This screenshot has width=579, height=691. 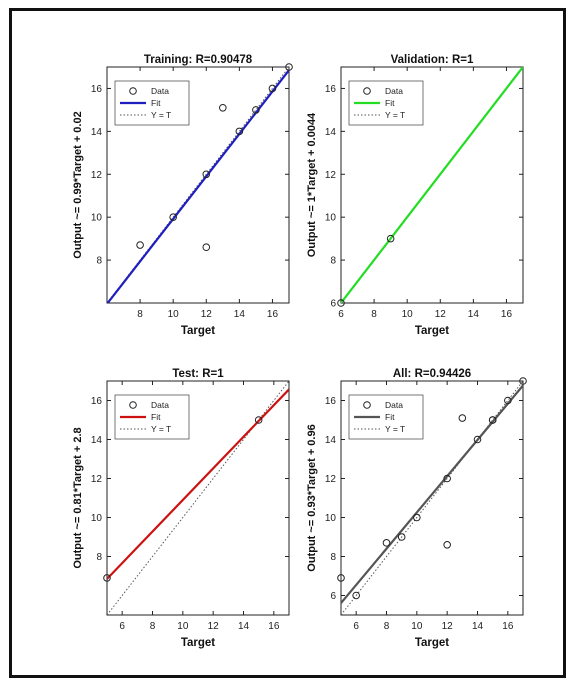 I want to click on chart-title: All: R=0.94426, so click(x=432, y=374).